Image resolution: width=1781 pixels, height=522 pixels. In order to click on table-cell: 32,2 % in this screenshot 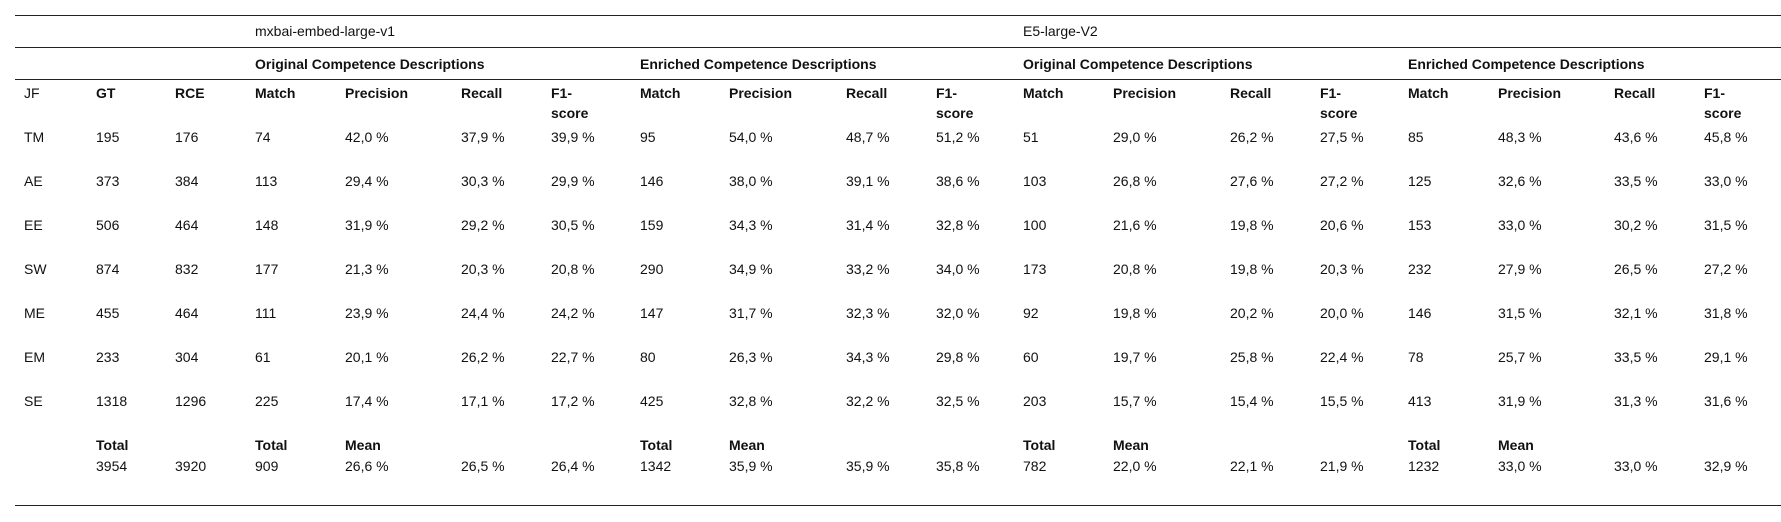, I will do `click(868, 401)`.